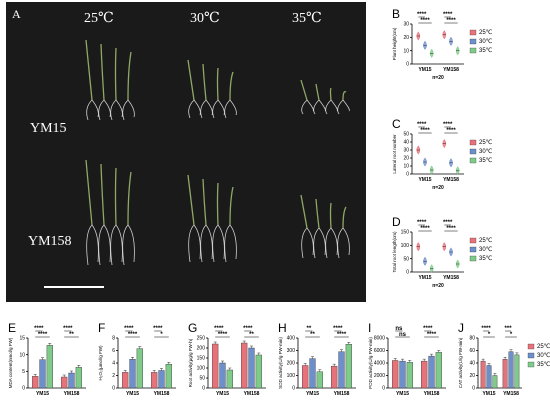 Image resolution: width=550 pixels, height=414 pixels. What do you see at coordinates (280, 363) in the screenshot?
I see `y-axis-label: SOD activity(U/g FW·min)` at bounding box center [280, 363].